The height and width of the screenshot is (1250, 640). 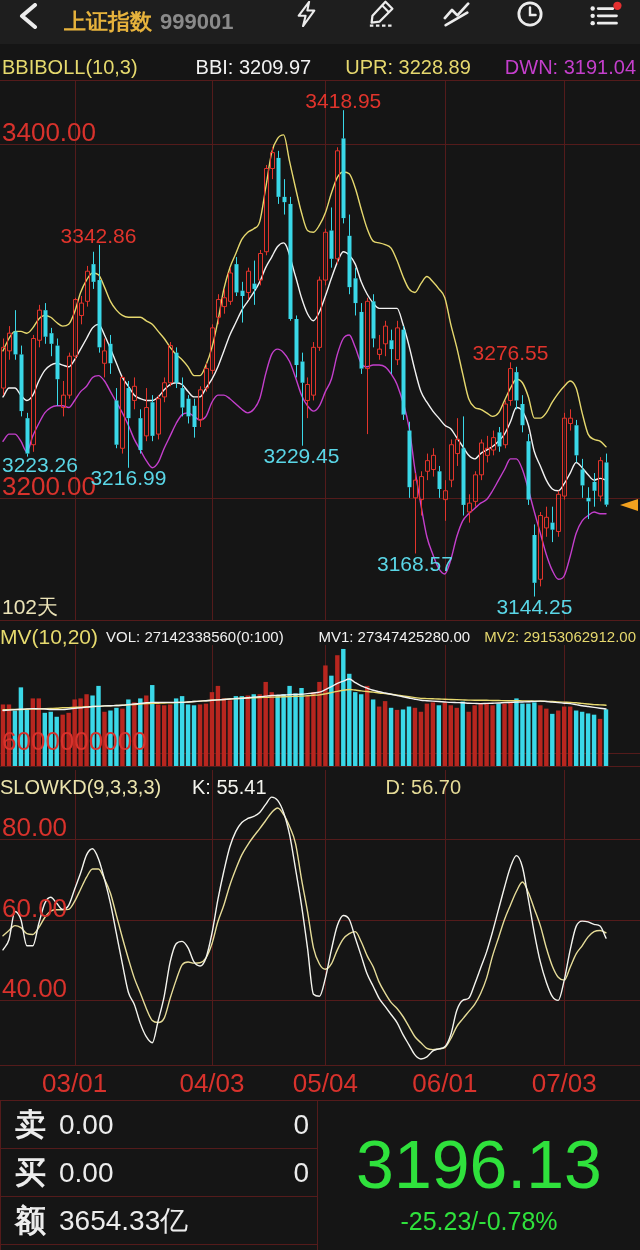 What do you see at coordinates (560, 637) in the screenshot?
I see `text: MV2: 29153062912.00` at bounding box center [560, 637].